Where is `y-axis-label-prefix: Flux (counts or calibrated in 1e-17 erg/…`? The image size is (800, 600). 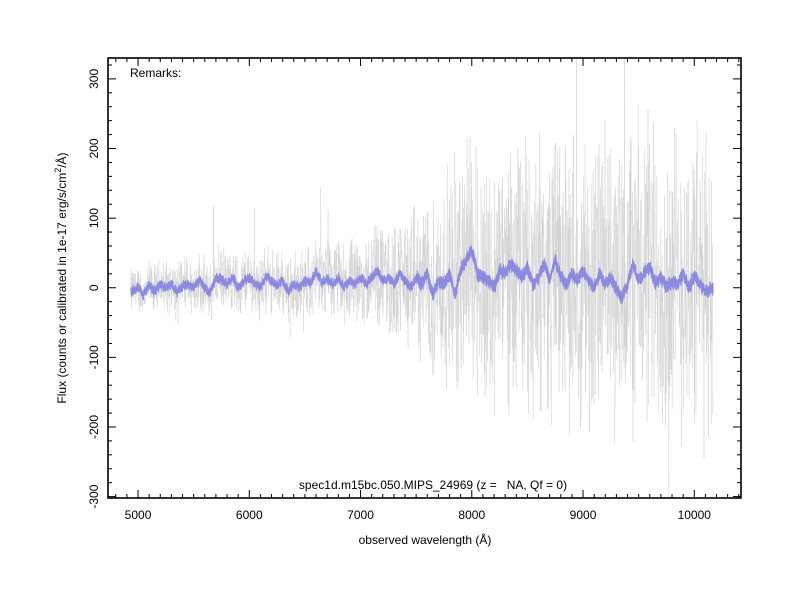 y-axis-label-prefix: Flux (counts or calibrated in 1e-17 erg/… is located at coordinates (62, 288).